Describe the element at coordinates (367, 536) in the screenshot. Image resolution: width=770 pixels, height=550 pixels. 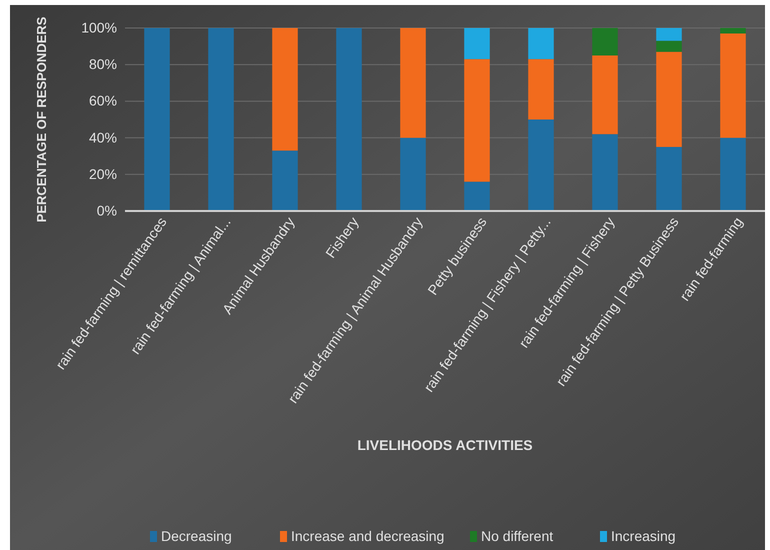
I see `legend-label: Increase and decreasing` at that location.